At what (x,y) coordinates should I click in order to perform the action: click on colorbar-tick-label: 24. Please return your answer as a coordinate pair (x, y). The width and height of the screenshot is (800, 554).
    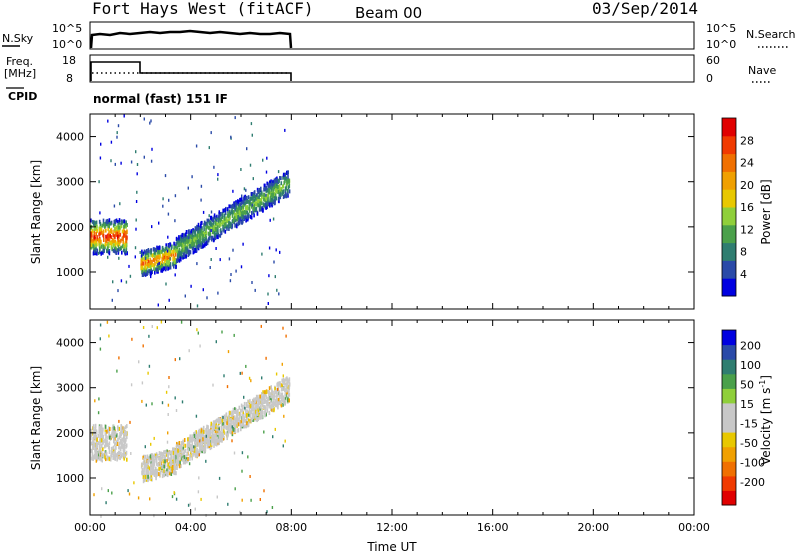
    Looking at the image, I should click on (747, 163).